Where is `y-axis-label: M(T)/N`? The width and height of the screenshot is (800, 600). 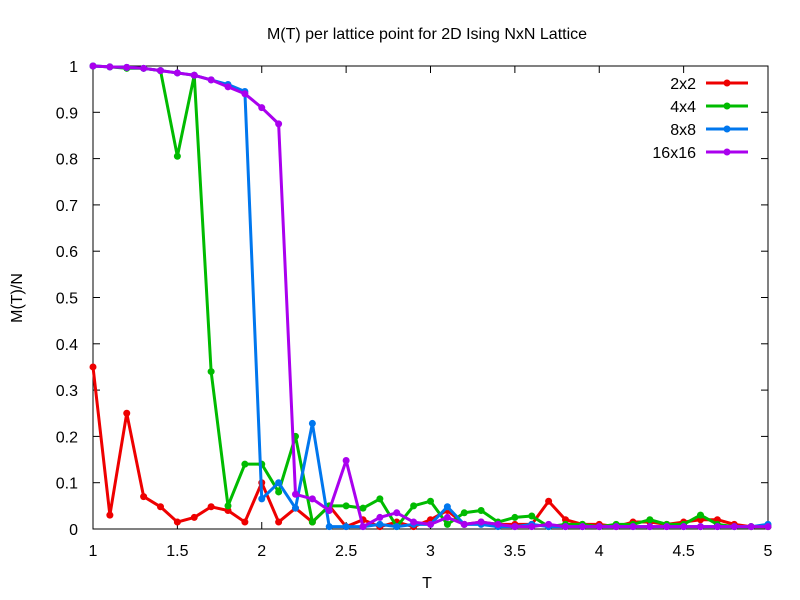 y-axis-label: M(T)/N is located at coordinates (17, 298).